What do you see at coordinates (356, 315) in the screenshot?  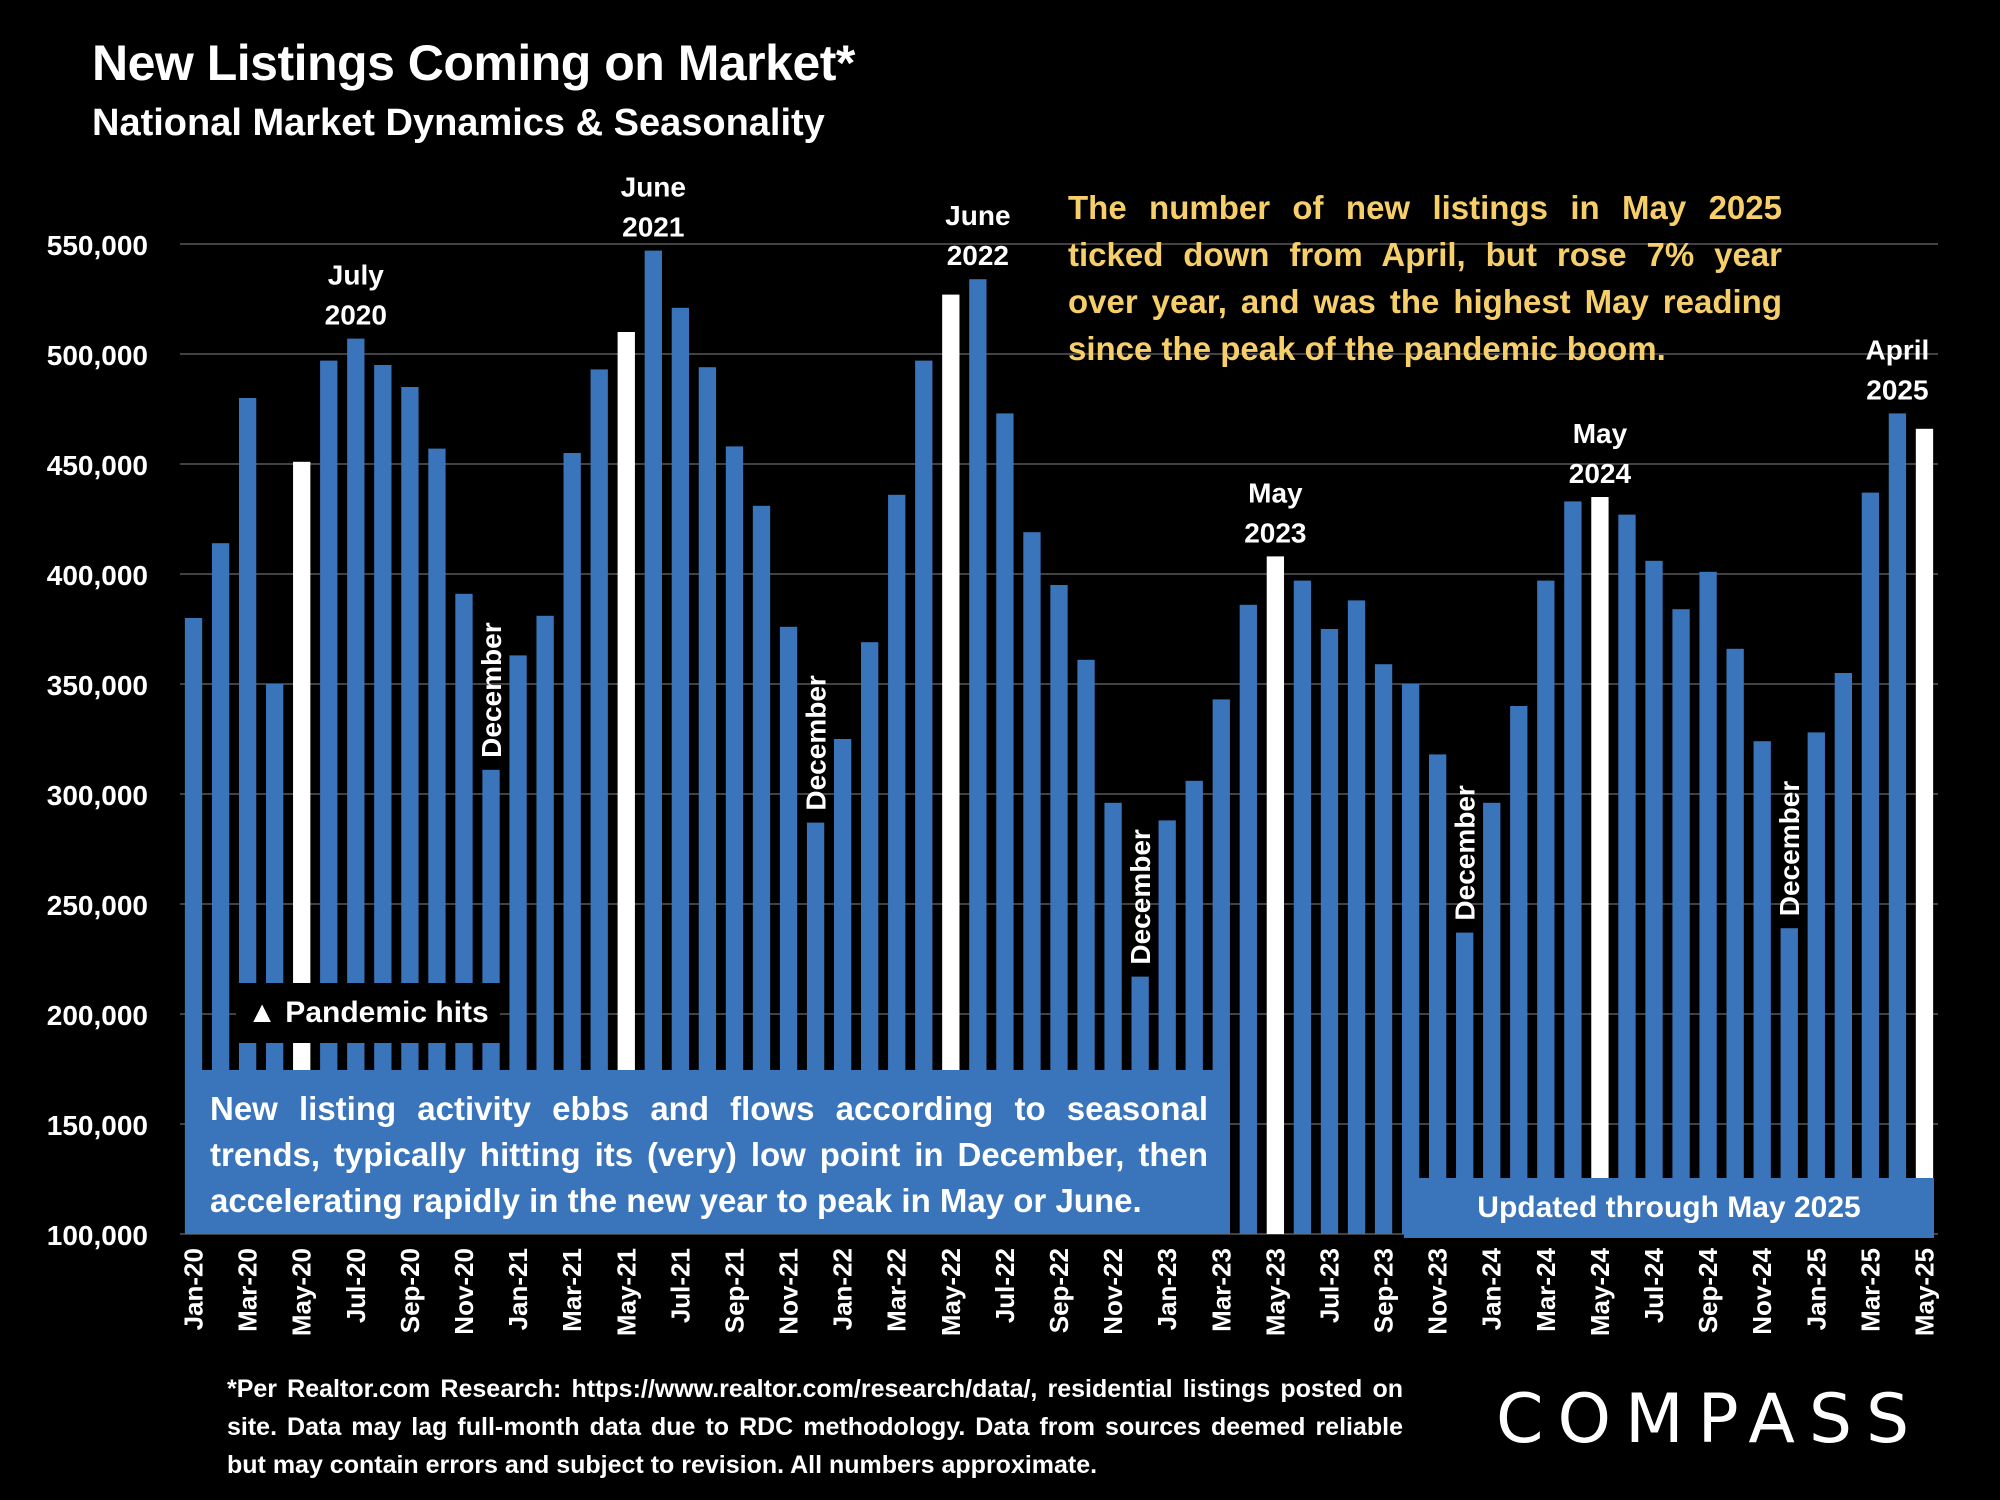 I see `peak-label: 2020` at bounding box center [356, 315].